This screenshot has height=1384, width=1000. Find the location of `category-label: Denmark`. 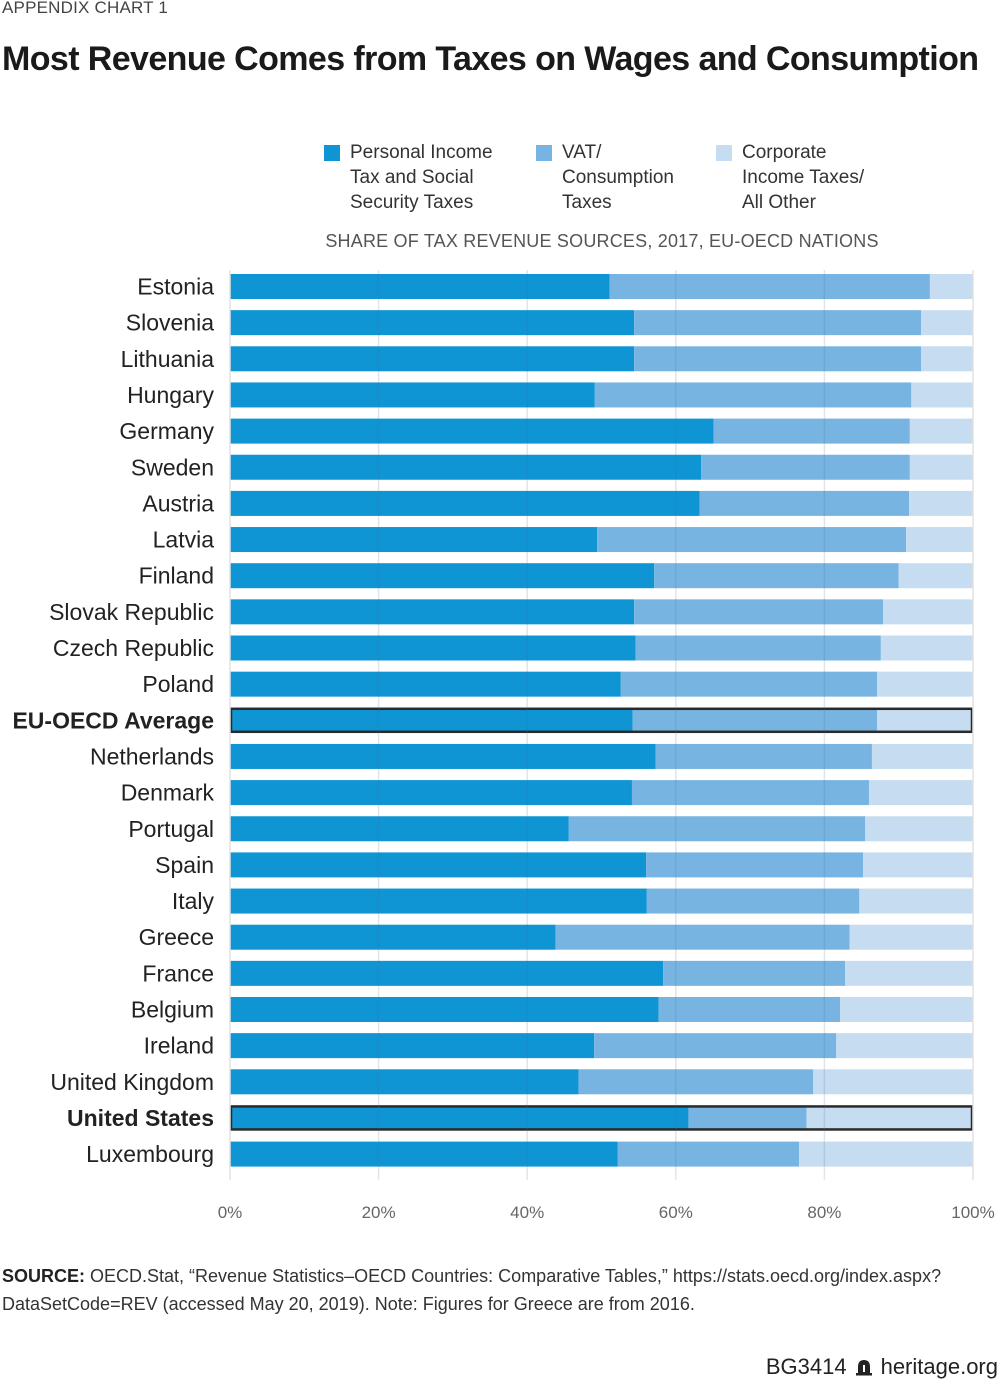

category-label: Denmark is located at coordinates (168, 793).